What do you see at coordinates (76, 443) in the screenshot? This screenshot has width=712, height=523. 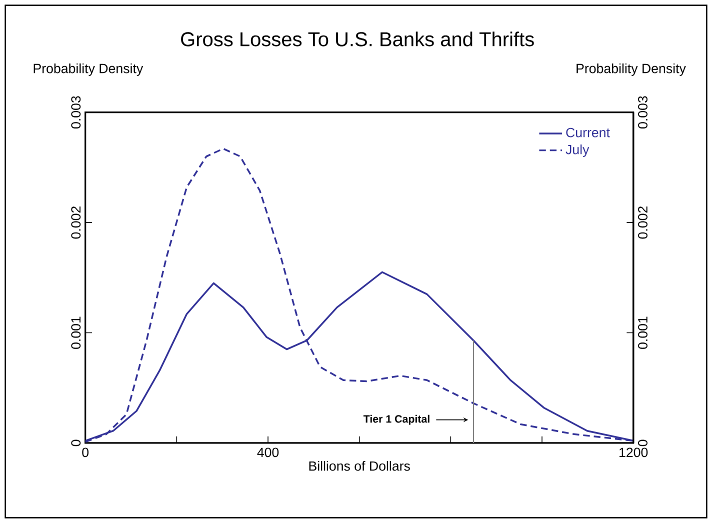 I see `y-tick-label: 0` at bounding box center [76, 443].